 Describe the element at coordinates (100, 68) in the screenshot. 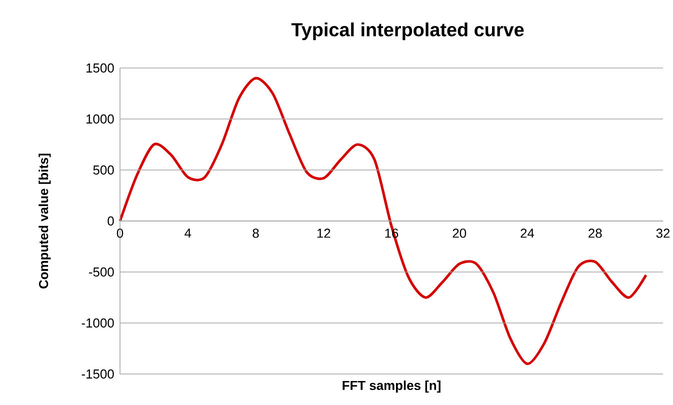

I see `y-tick-label: 1500` at that location.